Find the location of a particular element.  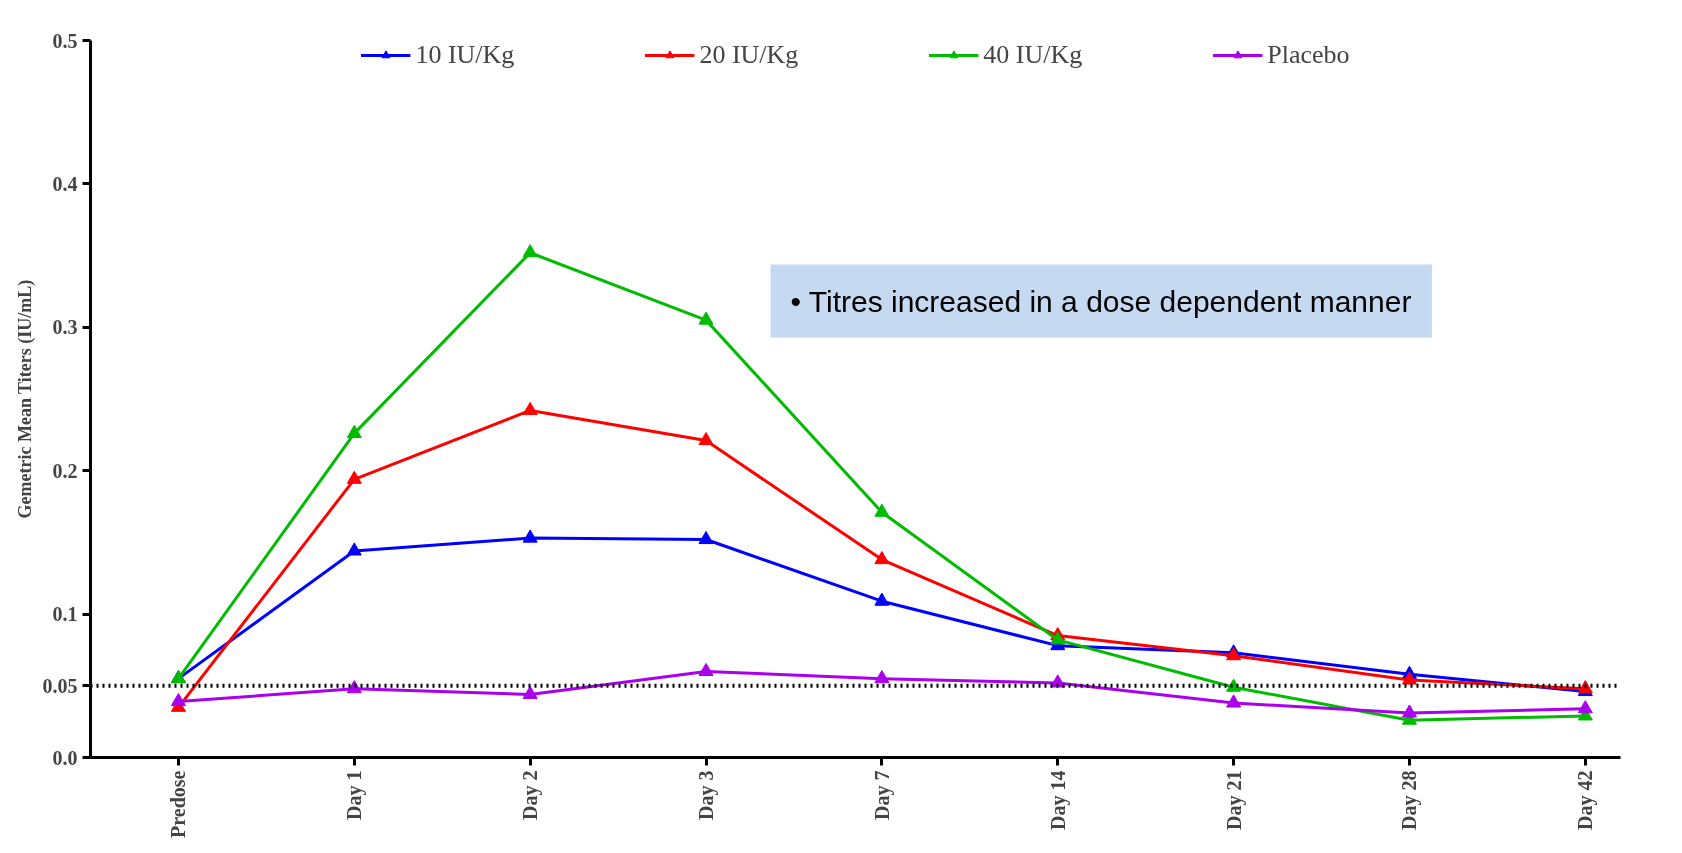

y-tick-label: 0.2 is located at coordinates (65, 470).